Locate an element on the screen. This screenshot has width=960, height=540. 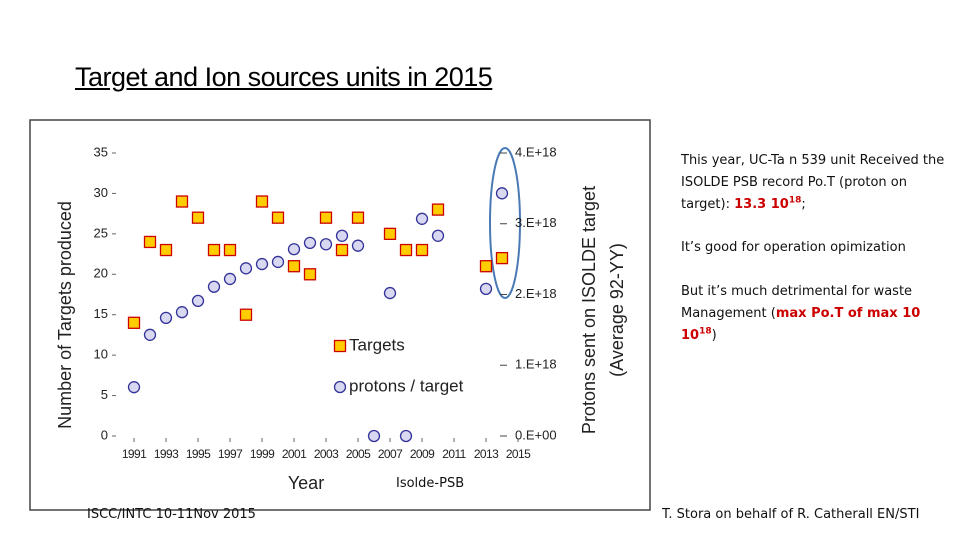
y-tick-label: 15 is located at coordinates (101, 313).